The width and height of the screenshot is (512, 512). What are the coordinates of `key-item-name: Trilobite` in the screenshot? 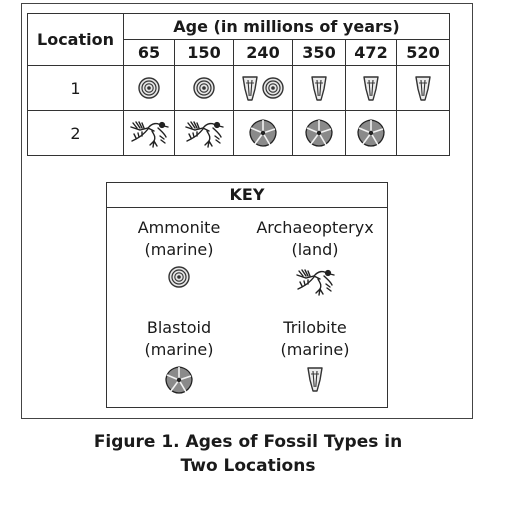 It's located at (315, 327).